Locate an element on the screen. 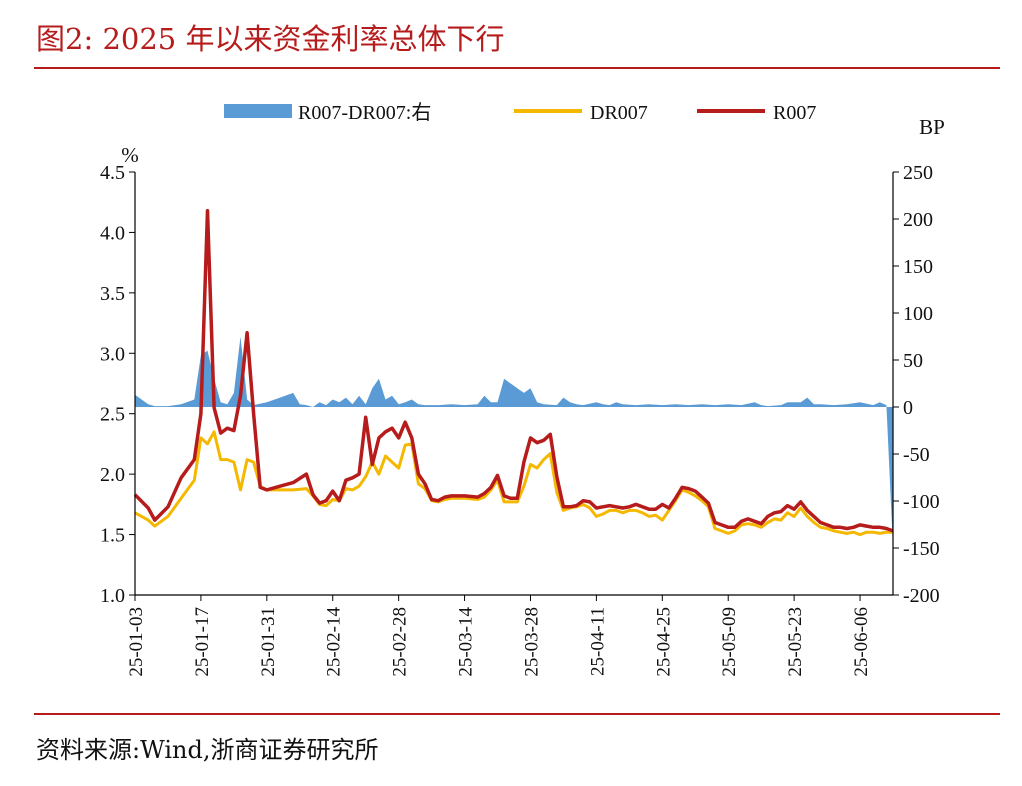  left-tick-label: 2.5 is located at coordinates (112, 415).